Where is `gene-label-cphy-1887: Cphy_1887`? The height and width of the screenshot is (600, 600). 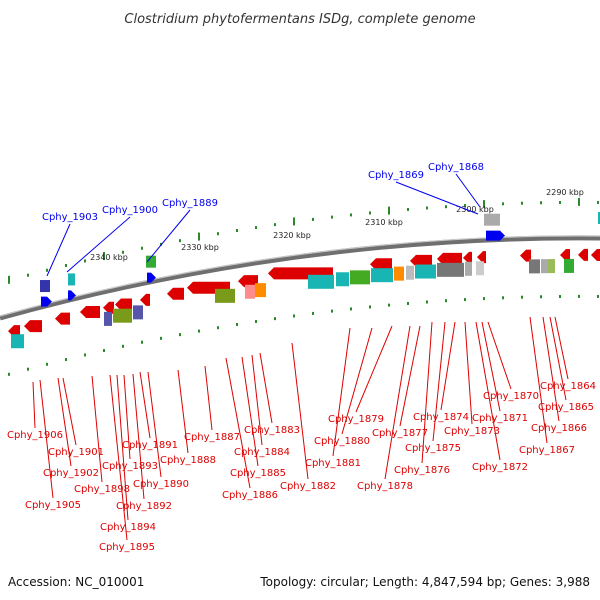
gene-label-cphy-1887: Cphy_1887 is located at coordinates (212, 437).